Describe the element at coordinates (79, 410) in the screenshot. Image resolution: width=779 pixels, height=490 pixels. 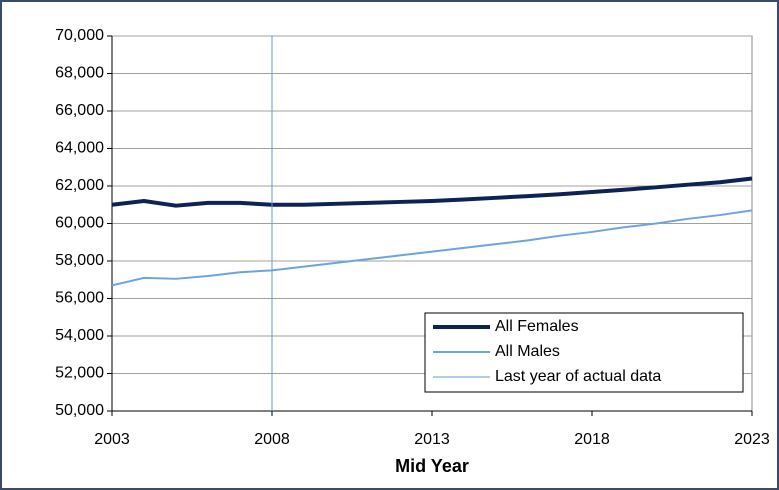
I see `y-tick-label: 50,000` at that location.